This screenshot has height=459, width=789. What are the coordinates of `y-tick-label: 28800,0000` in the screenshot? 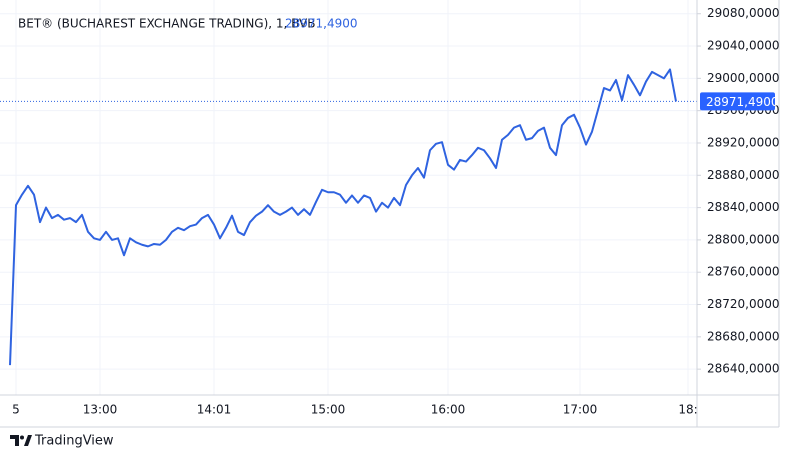 It's located at (743, 239).